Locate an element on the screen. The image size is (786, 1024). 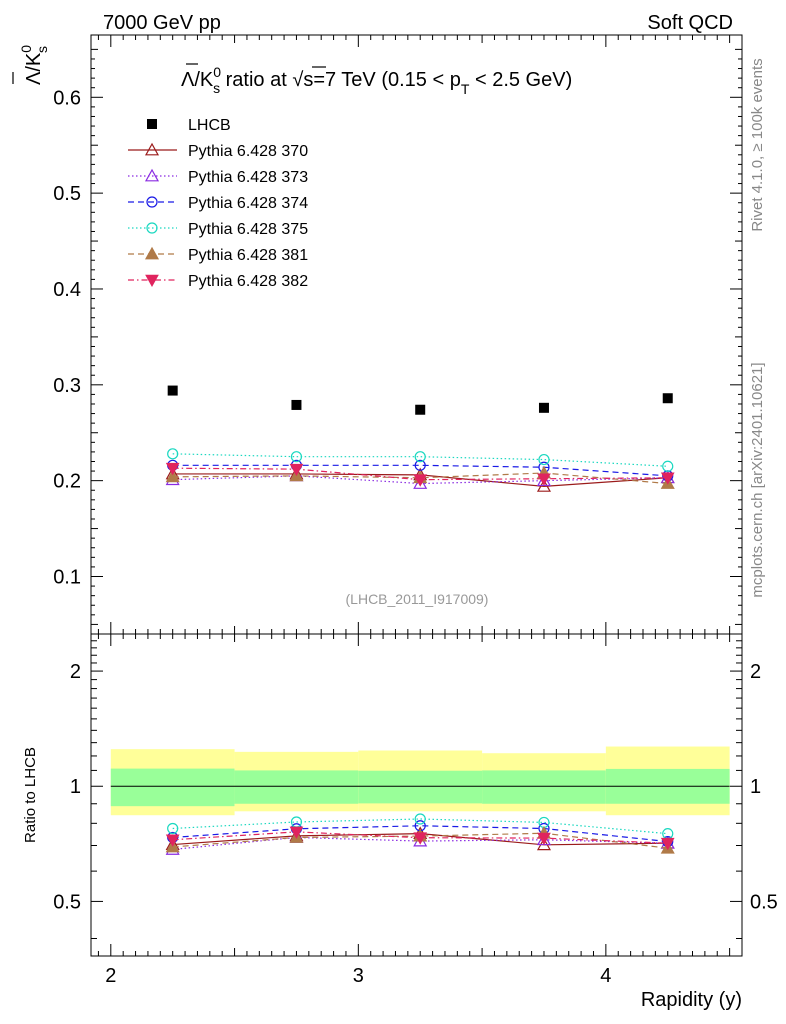
ratio-tick-label-left: 0.5 is located at coordinates (67, 902).